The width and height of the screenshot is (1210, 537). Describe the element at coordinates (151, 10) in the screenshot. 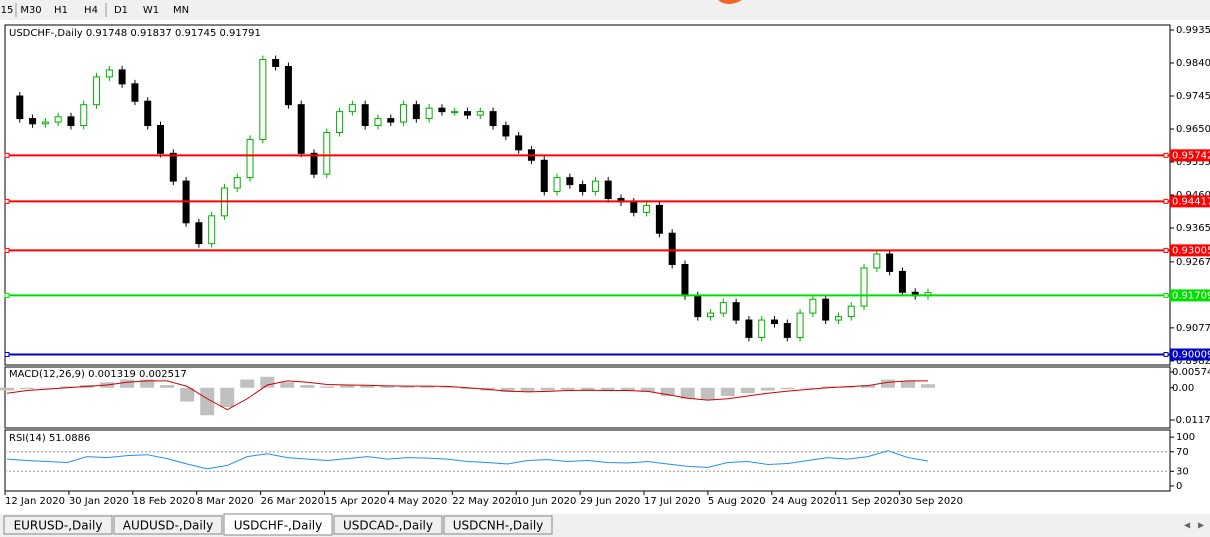

I see `timeframe-button: W1` at that location.